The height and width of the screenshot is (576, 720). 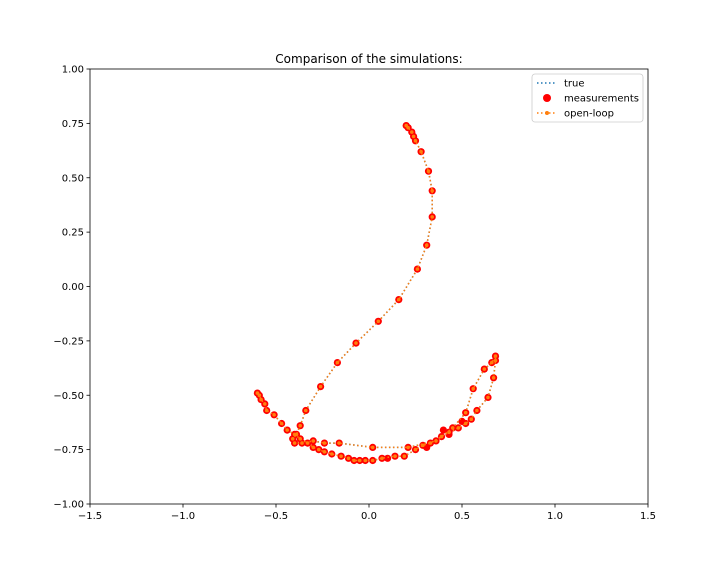 I want to click on x-tick-label: 1.0, so click(x=555, y=516).